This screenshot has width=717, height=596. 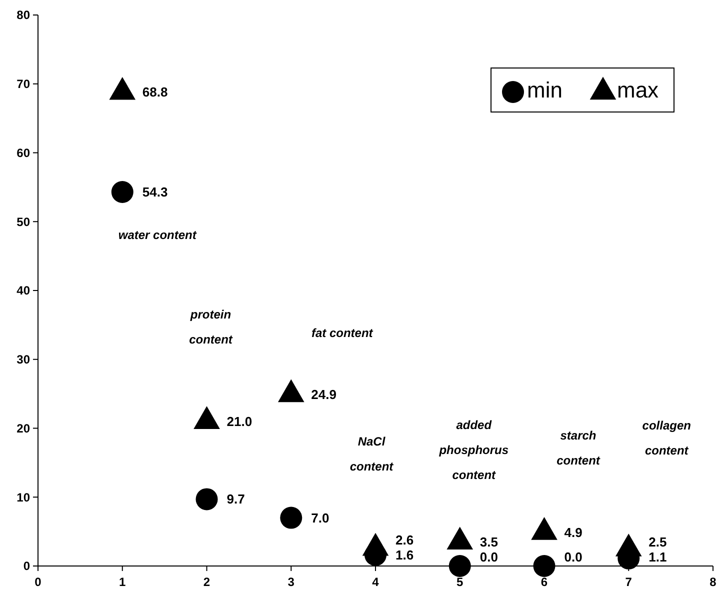 I want to click on data-label: 24.9, so click(x=323, y=394).